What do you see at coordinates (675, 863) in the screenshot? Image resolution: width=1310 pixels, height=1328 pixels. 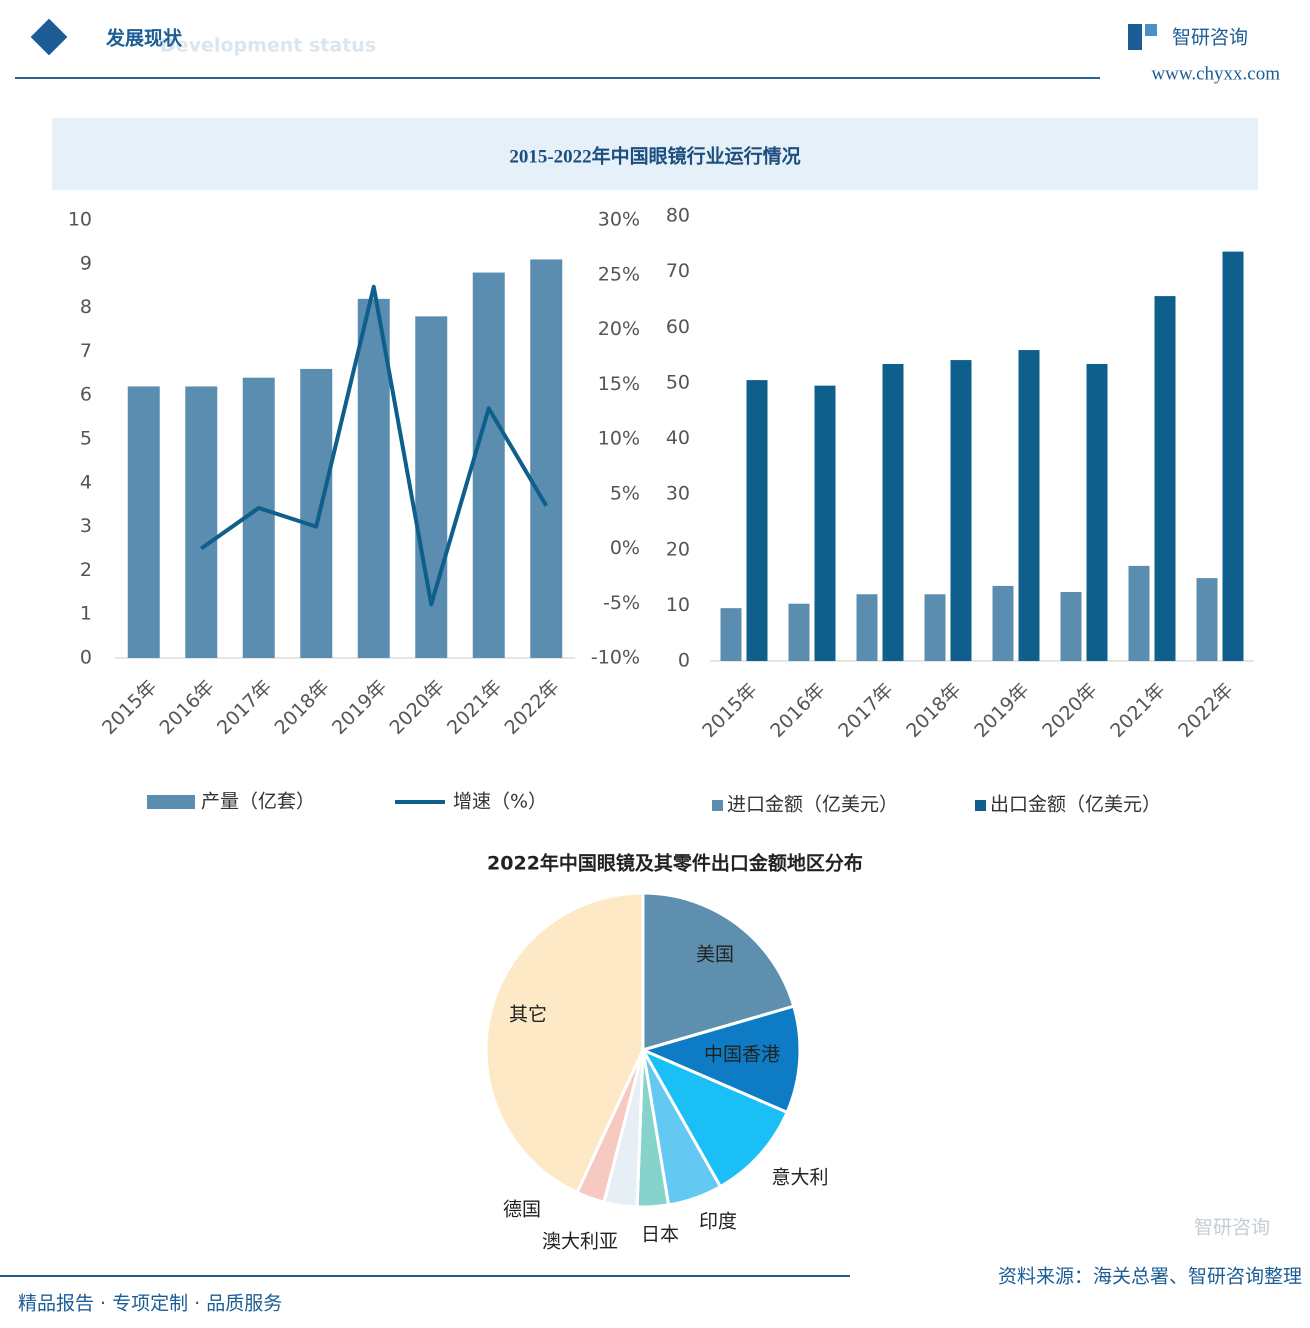 I see `pie-title: 2022年中国眼镜及其零件出口金额地区分布` at bounding box center [675, 863].